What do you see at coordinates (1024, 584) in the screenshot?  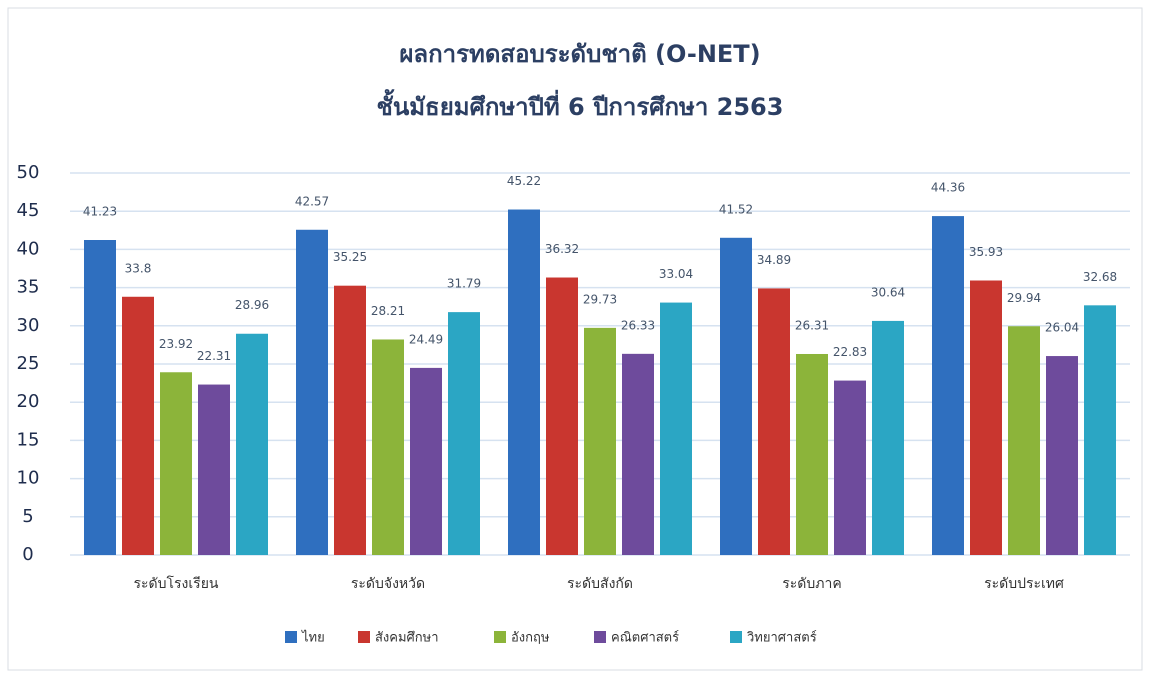 I see `x-tick-label: ระดับประเทศ` at bounding box center [1024, 584].